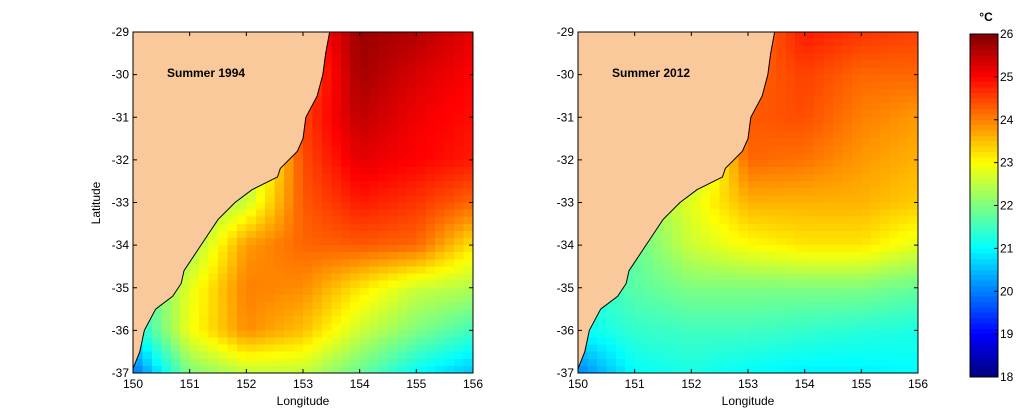 The height and width of the screenshot is (419, 1017). I want to click on x-axis-label: Longitude, so click(303, 401).